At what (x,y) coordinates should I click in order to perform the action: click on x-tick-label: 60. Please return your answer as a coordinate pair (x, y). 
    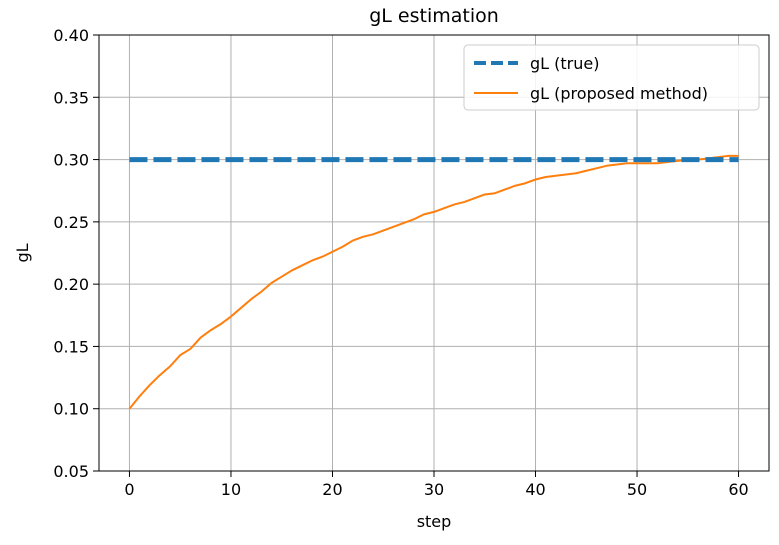
    Looking at the image, I should click on (738, 489).